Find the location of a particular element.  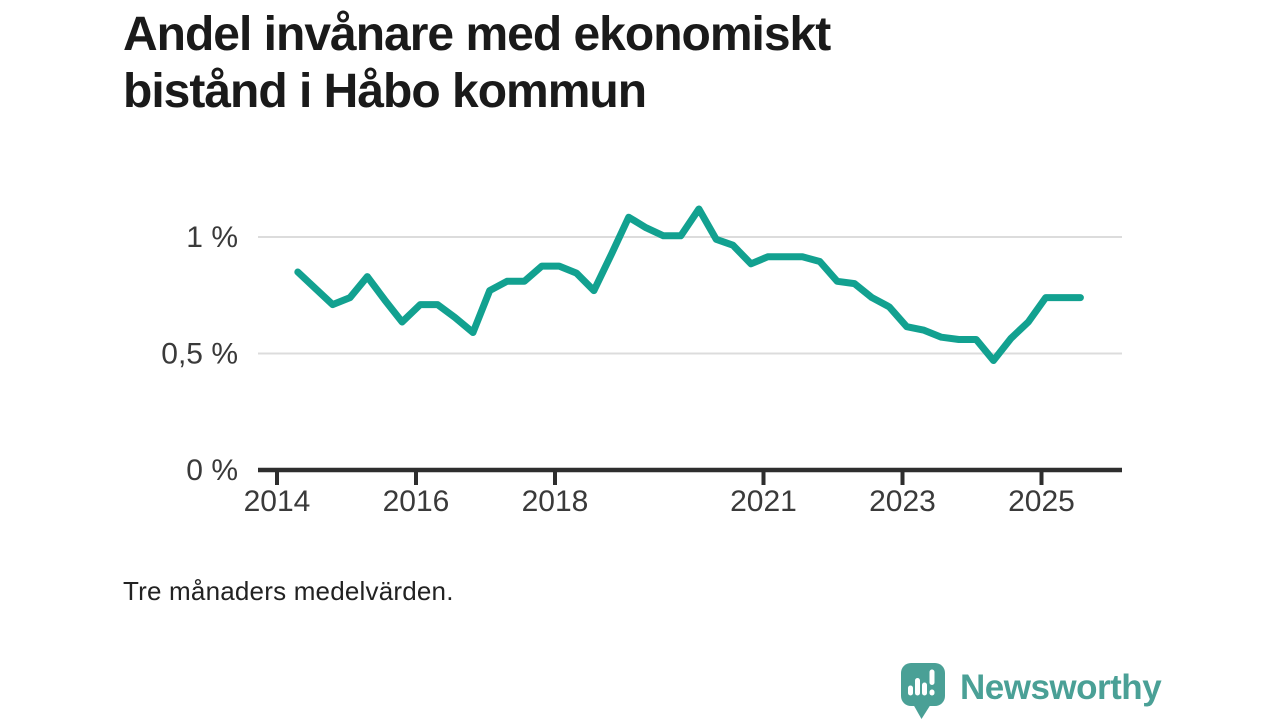

chart-title-line-1: Andel invånare med ekonomiskt is located at coordinates (477, 34).